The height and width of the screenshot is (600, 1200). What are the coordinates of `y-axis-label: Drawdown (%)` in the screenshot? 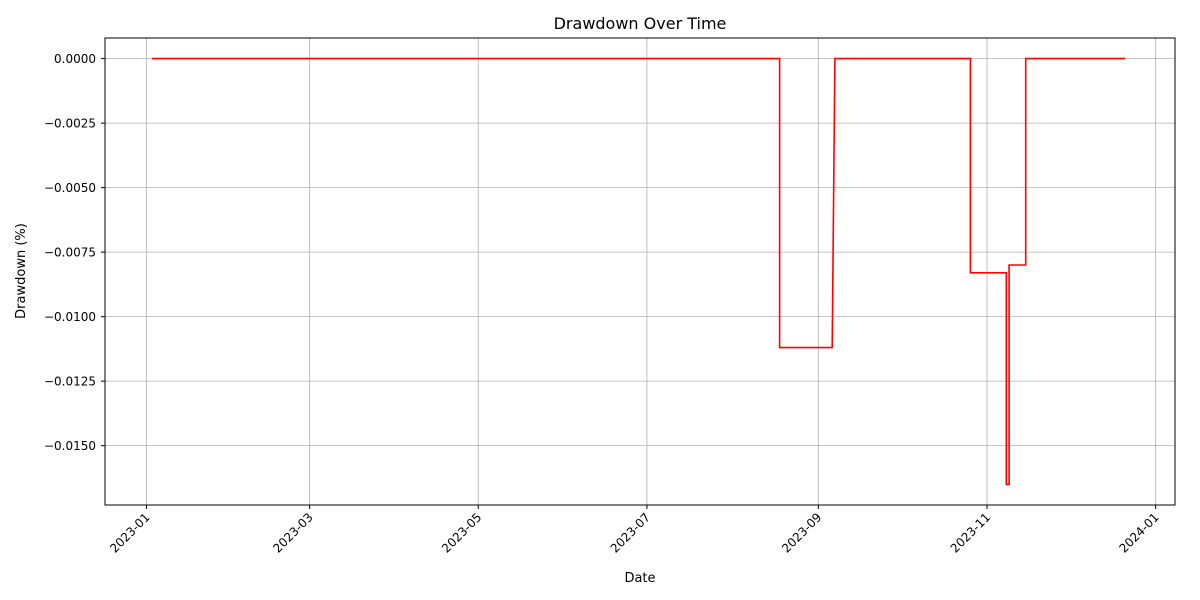 It's located at (21, 271).